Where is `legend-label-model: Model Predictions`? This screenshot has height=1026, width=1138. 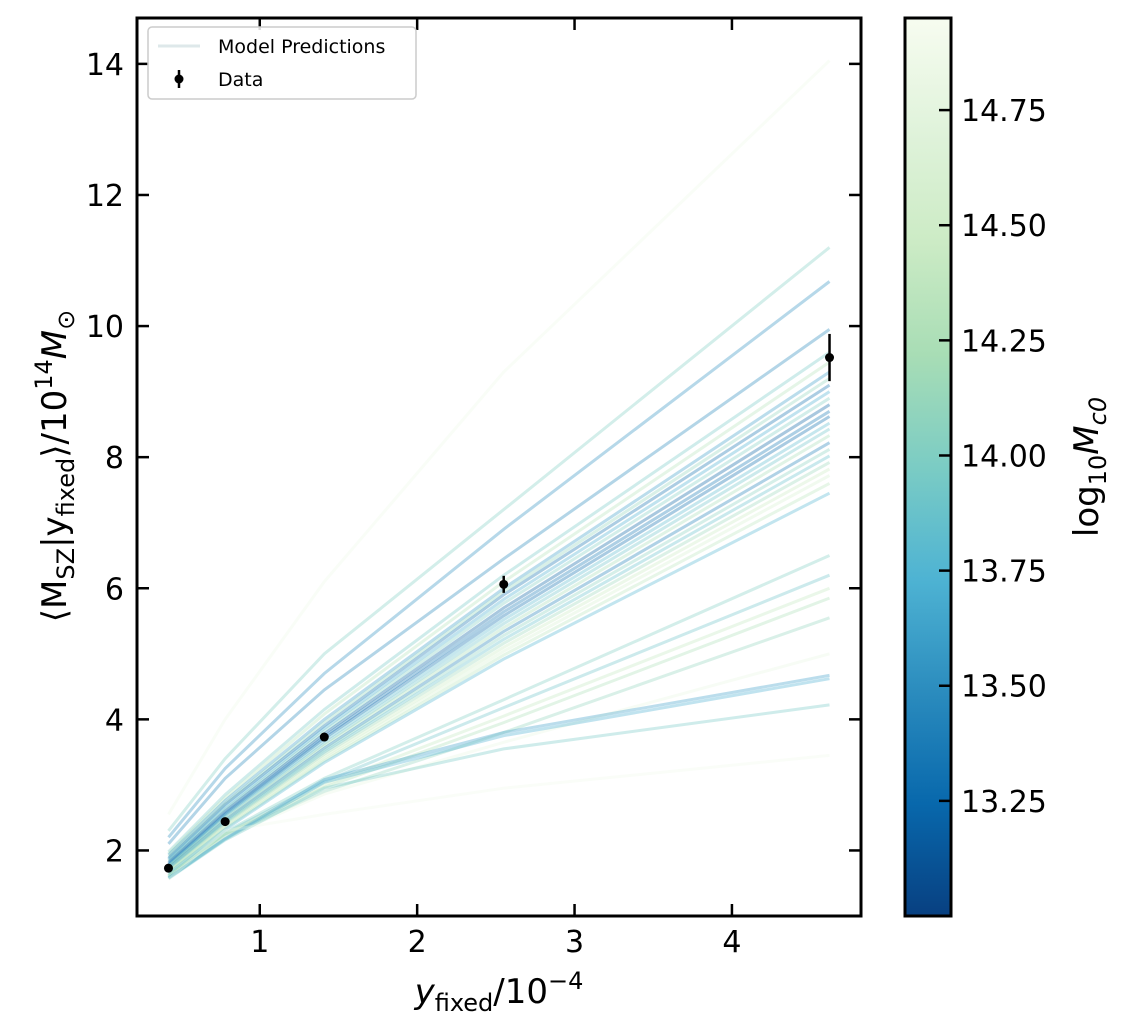
legend-label-model: Model Predictions is located at coordinates (301, 47).